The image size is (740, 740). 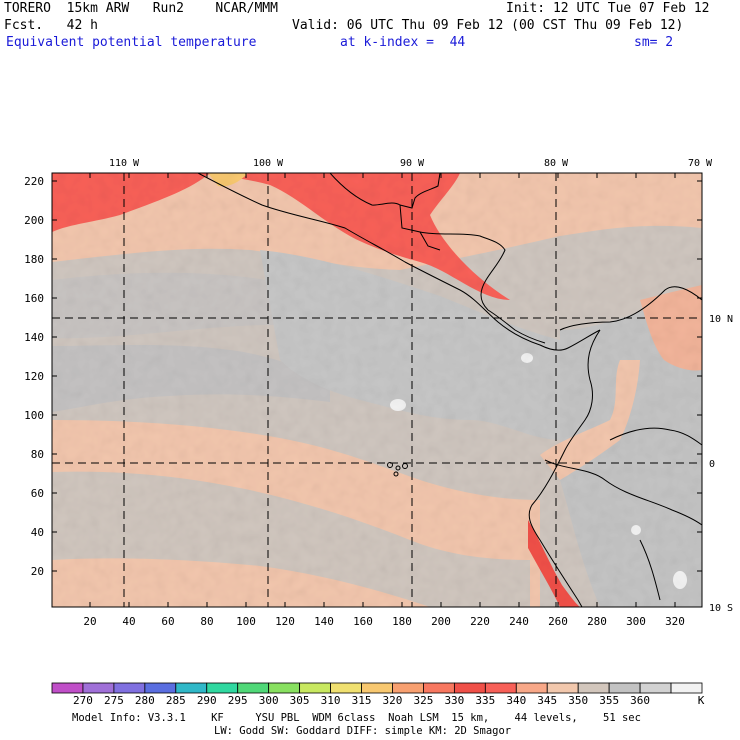 What do you see at coordinates (654, 42) in the screenshot?
I see `smoothing-label: sm= 2` at bounding box center [654, 42].